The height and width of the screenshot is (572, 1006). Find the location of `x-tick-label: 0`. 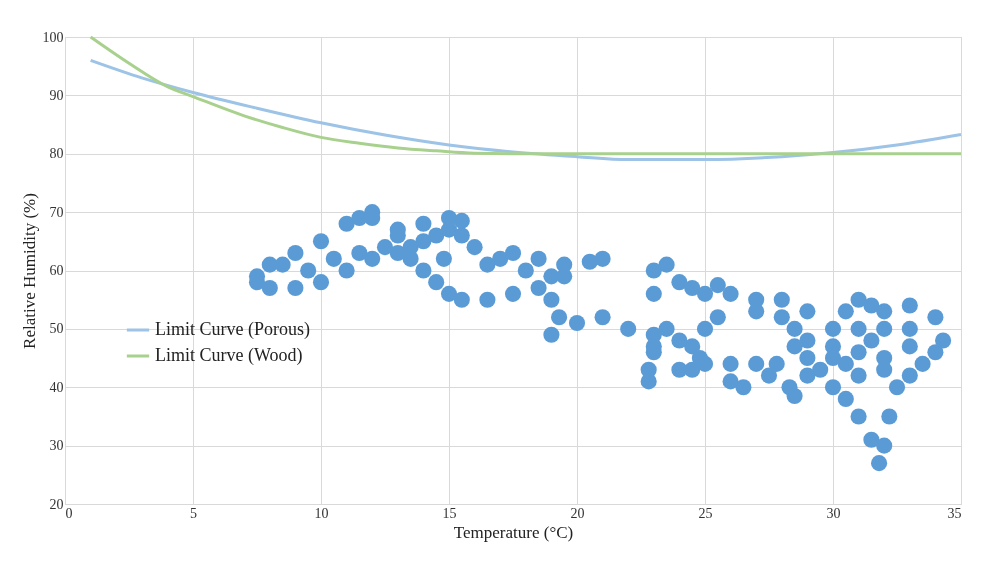

x-tick-label: 0 is located at coordinates (69, 513).